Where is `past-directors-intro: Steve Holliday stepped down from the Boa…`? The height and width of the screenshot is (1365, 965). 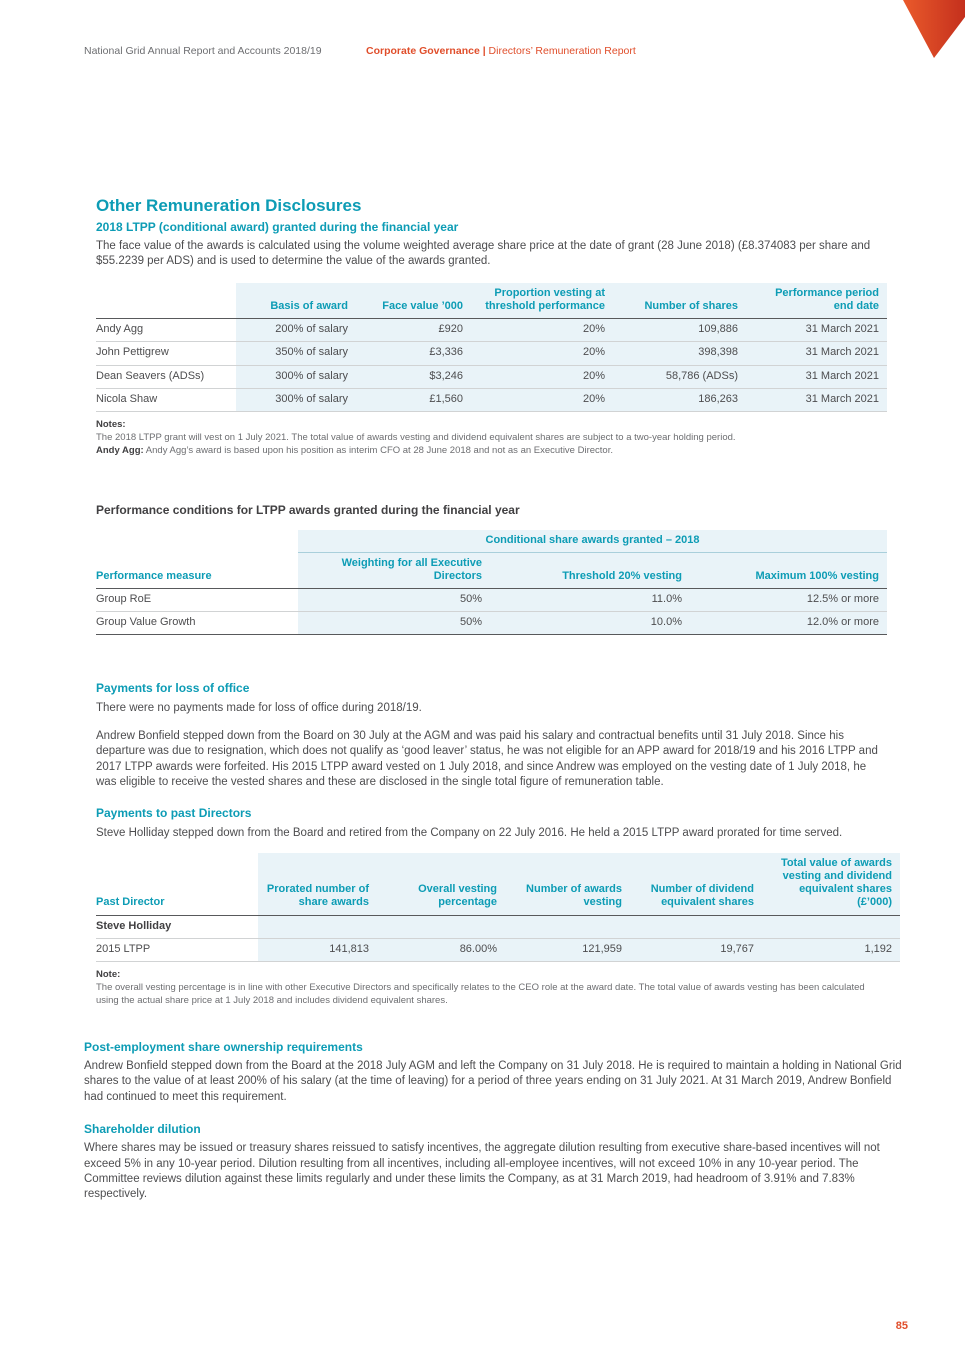
past-directors-intro: Steve Holliday stepped down from the Boa… is located at coordinates (469, 833).